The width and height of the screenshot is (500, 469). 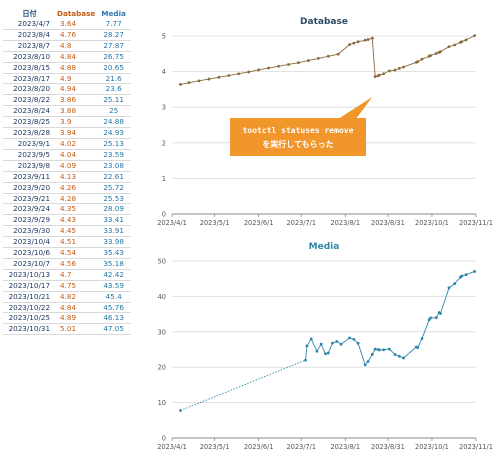 What do you see at coordinates (476, 447) in the screenshot?
I see `x-tick-label: 2023/11/1` at bounding box center [476, 447].